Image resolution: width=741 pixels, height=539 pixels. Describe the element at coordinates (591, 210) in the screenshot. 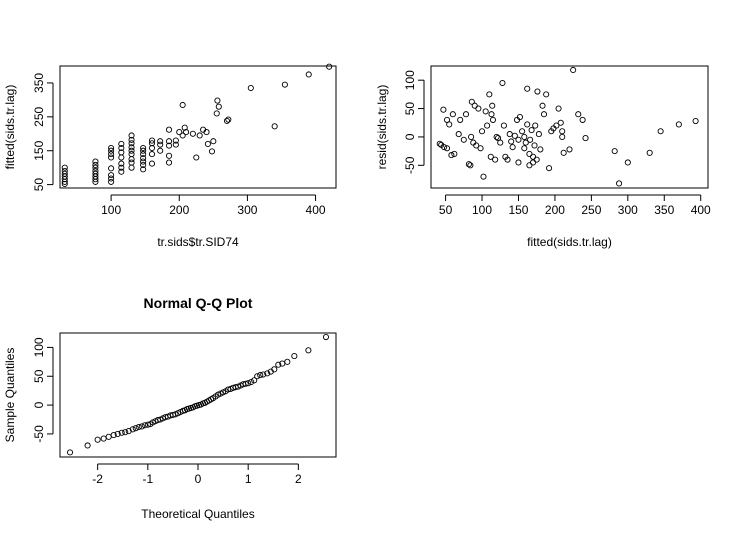

I see `x-tick-label: 250` at that location.